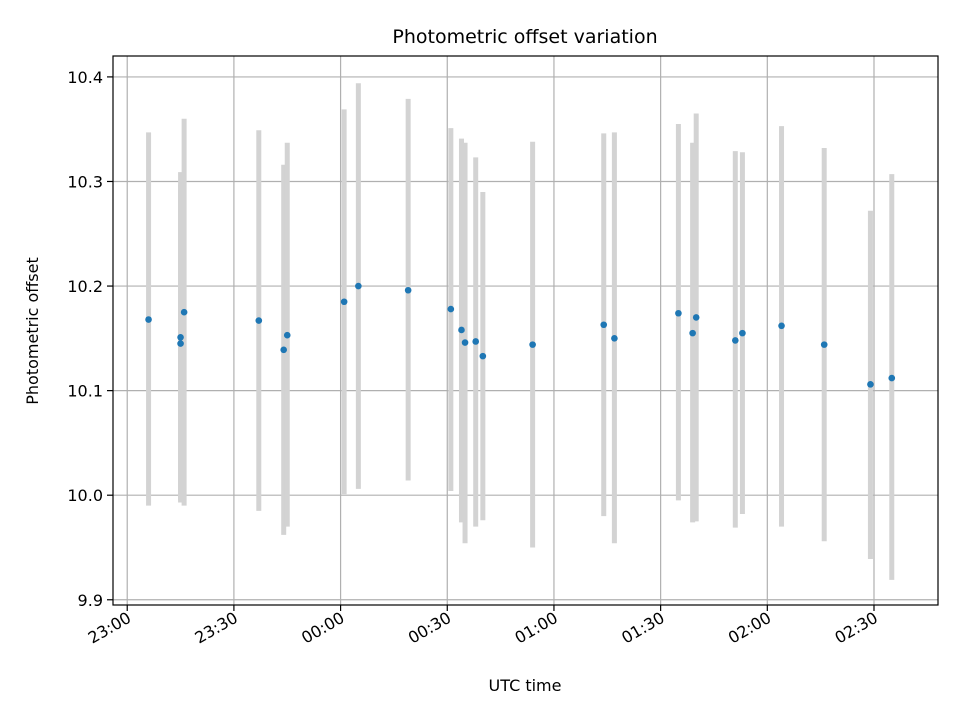  Describe the element at coordinates (90, 600) in the screenshot. I see `y-tick-label: 9.9` at that location.